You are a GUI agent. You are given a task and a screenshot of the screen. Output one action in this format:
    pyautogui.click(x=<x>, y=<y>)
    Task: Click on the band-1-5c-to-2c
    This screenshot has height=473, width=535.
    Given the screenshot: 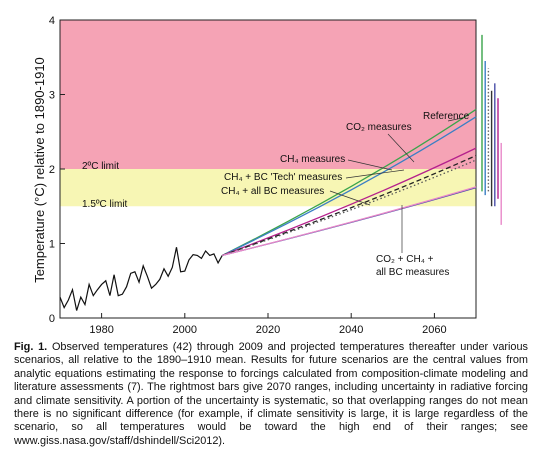 What is the action you would take?
    pyautogui.click(x=268, y=188)
    